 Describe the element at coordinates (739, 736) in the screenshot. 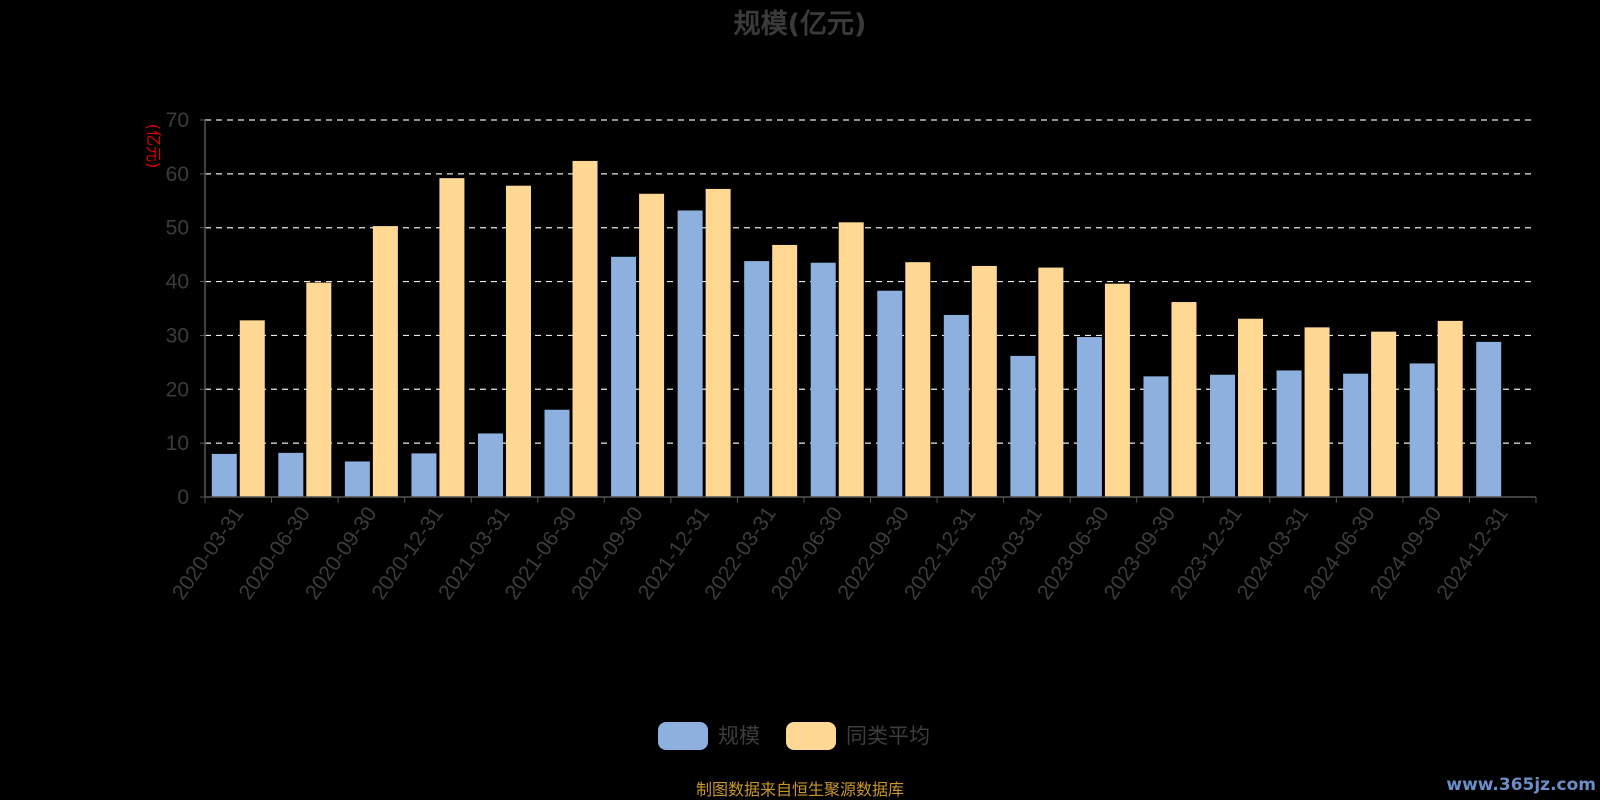

I see `legend-label-scale: 规模` at that location.